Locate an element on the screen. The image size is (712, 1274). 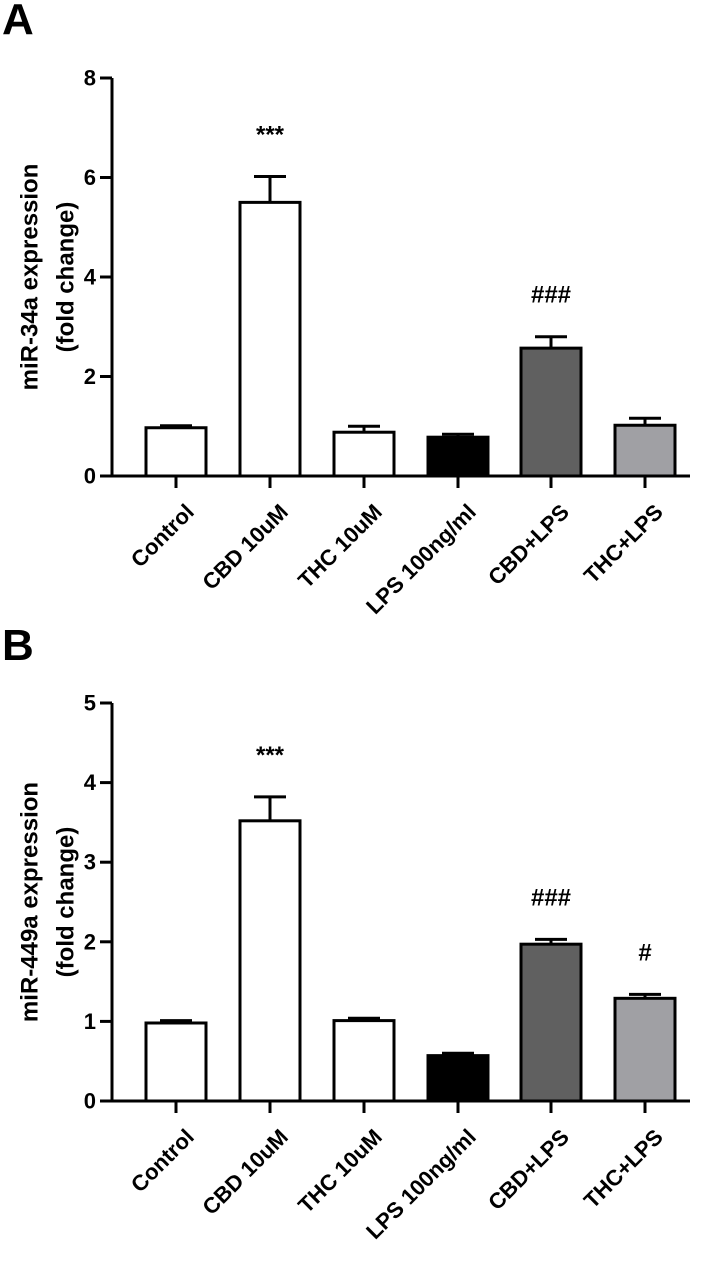
y-tick-label: 3 is located at coordinates (90, 862).